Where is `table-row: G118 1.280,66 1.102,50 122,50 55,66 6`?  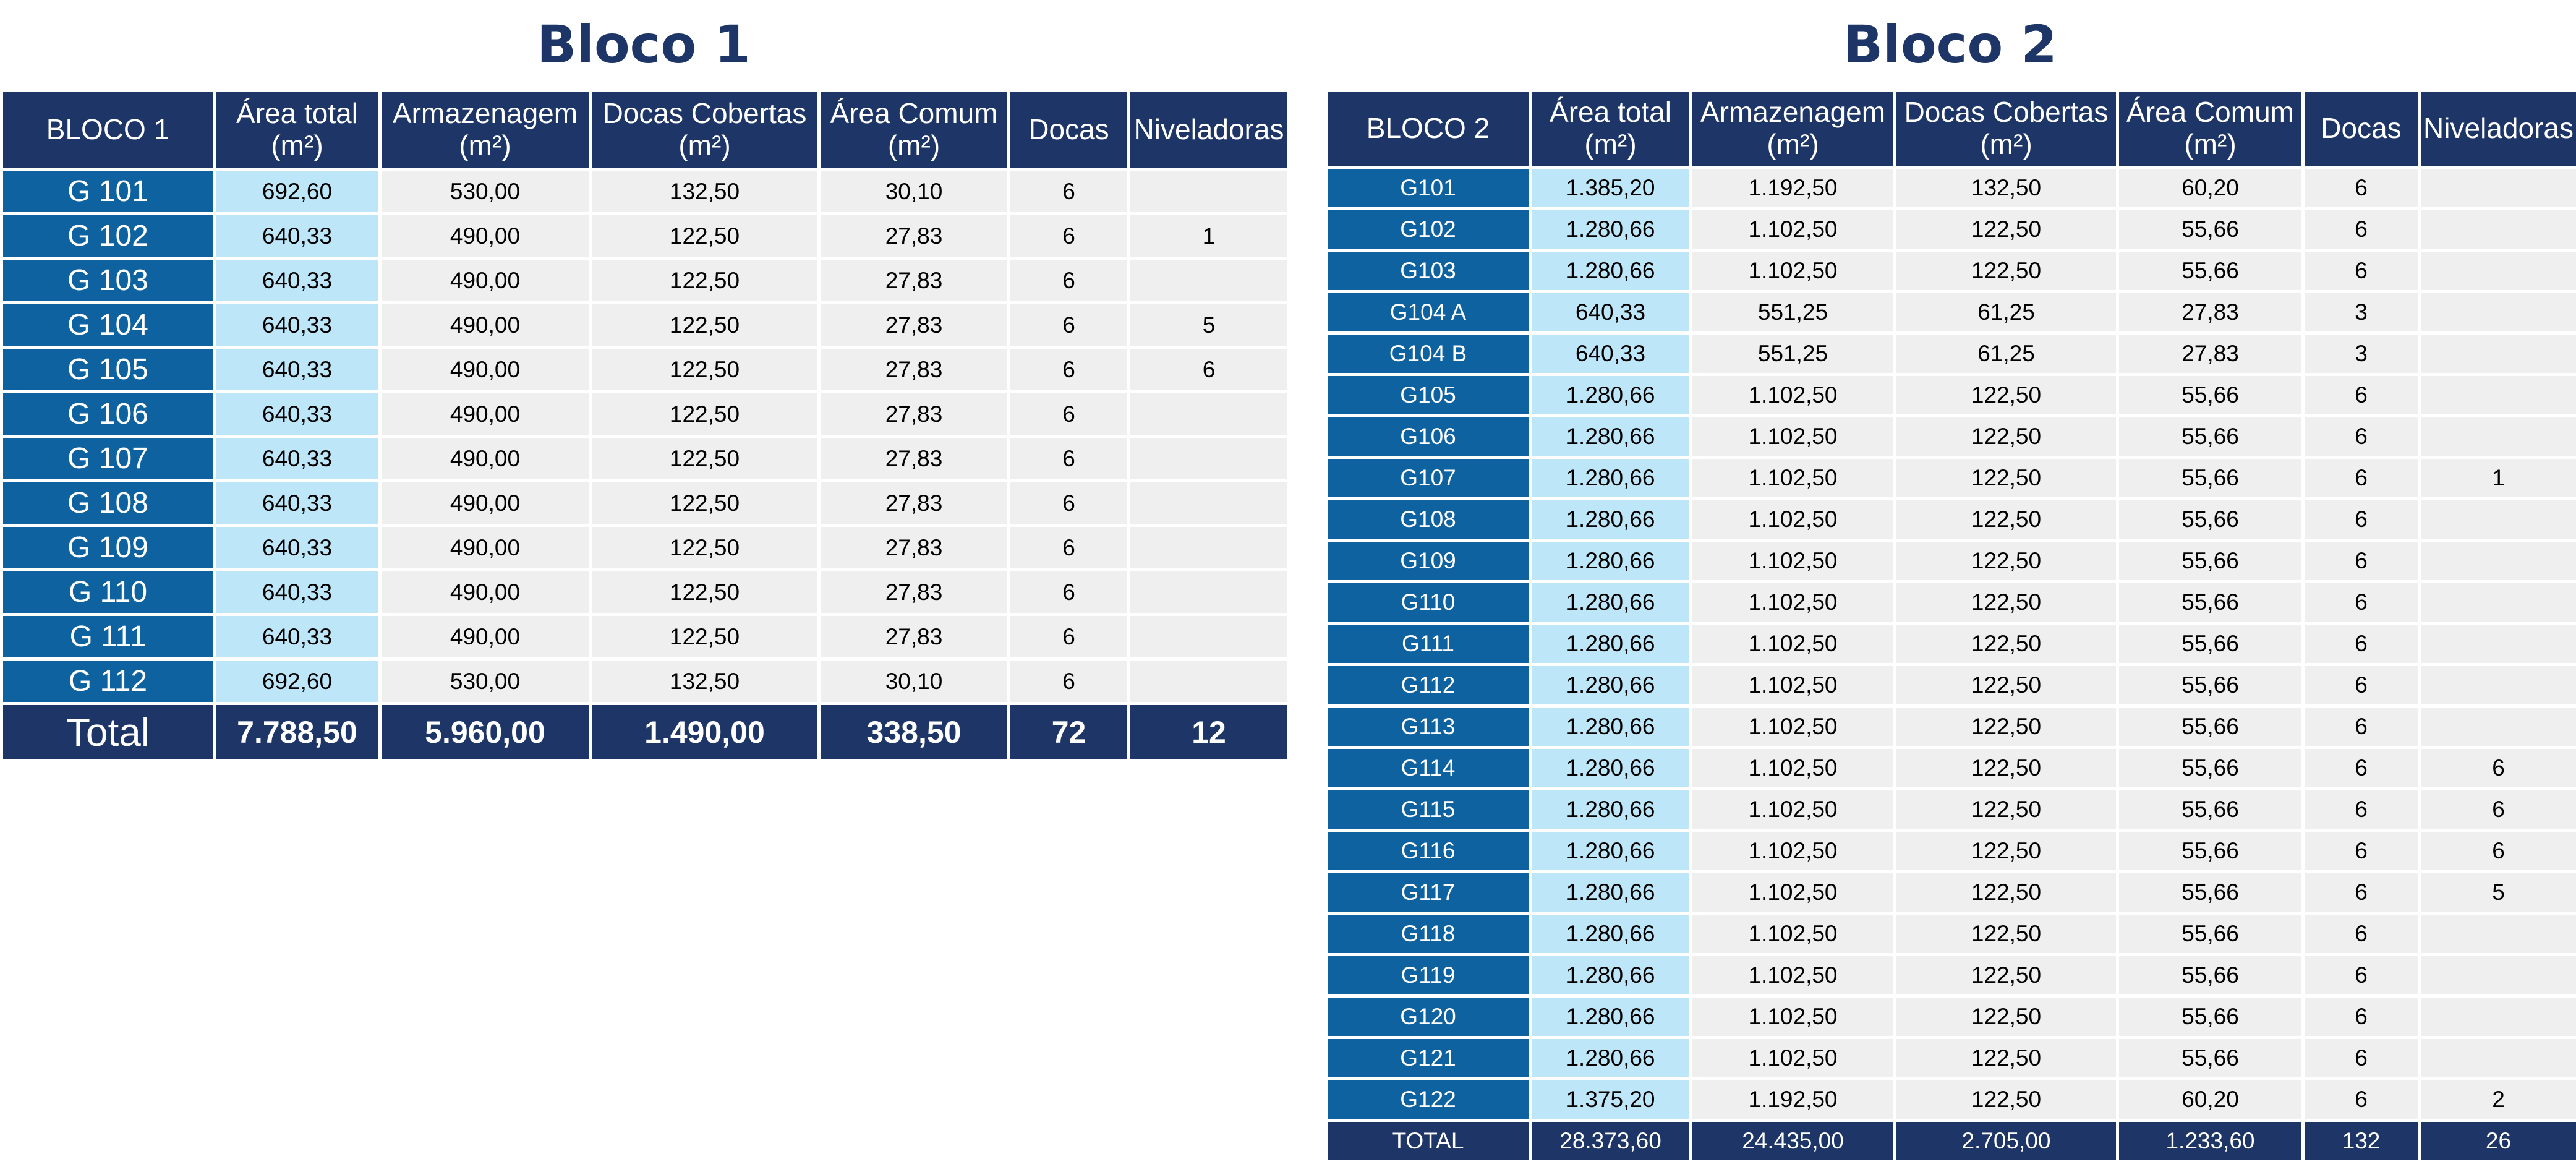 table-row: G118 1.280,66 1.102,50 122,50 55,66 6 is located at coordinates (1950, 934).